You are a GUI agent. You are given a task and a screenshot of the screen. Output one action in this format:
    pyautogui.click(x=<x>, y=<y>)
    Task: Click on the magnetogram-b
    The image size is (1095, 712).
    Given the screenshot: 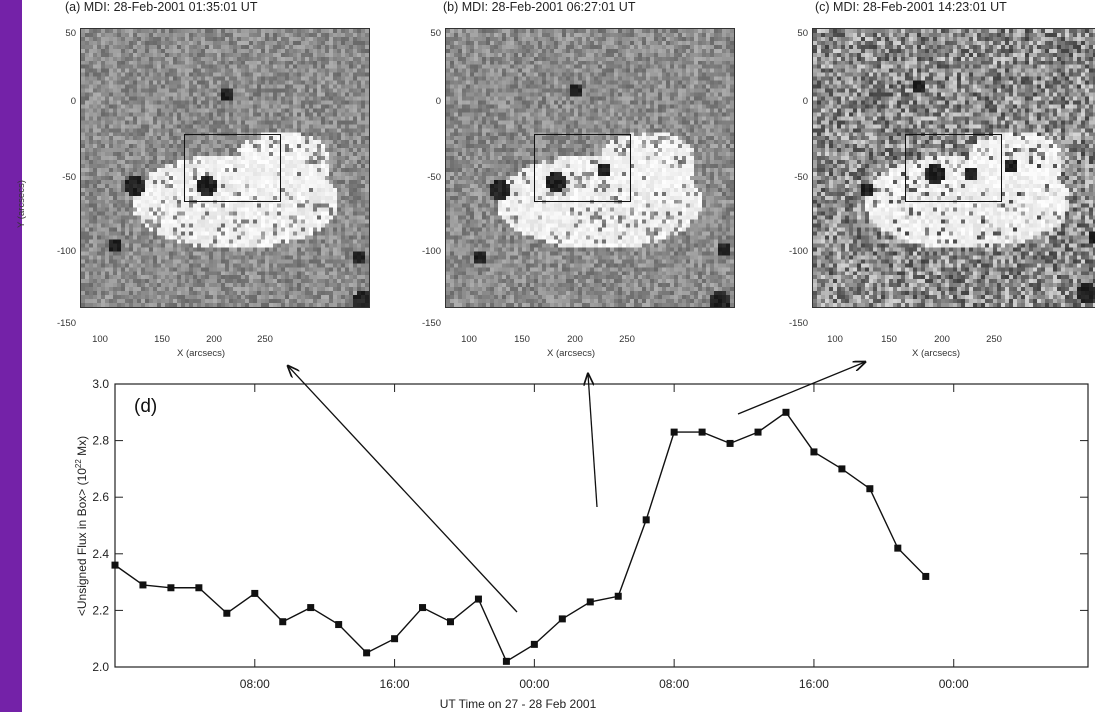 What is the action you would take?
    pyautogui.click(x=590, y=168)
    